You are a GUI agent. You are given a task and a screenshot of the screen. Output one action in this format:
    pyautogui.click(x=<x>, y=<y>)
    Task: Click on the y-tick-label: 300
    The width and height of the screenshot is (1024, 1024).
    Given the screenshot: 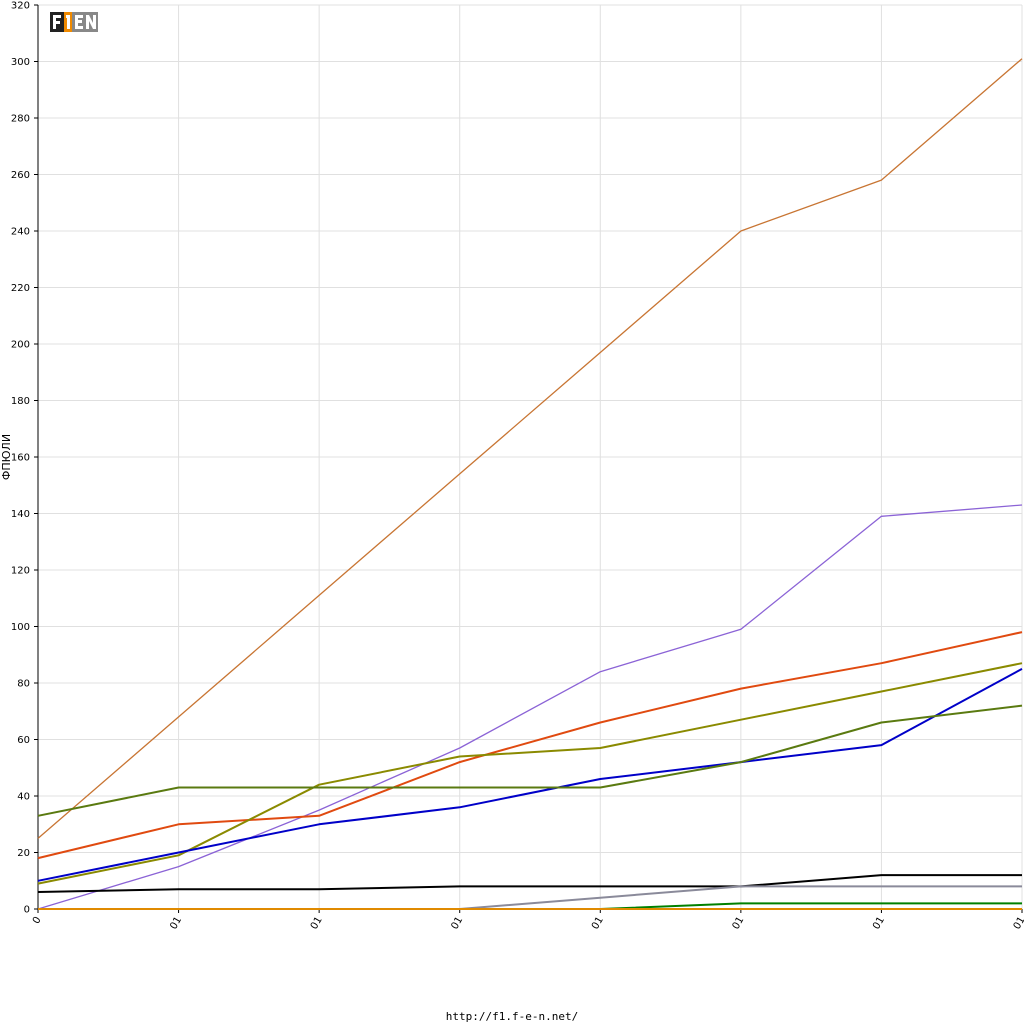 What is the action you would take?
    pyautogui.click(x=20, y=62)
    